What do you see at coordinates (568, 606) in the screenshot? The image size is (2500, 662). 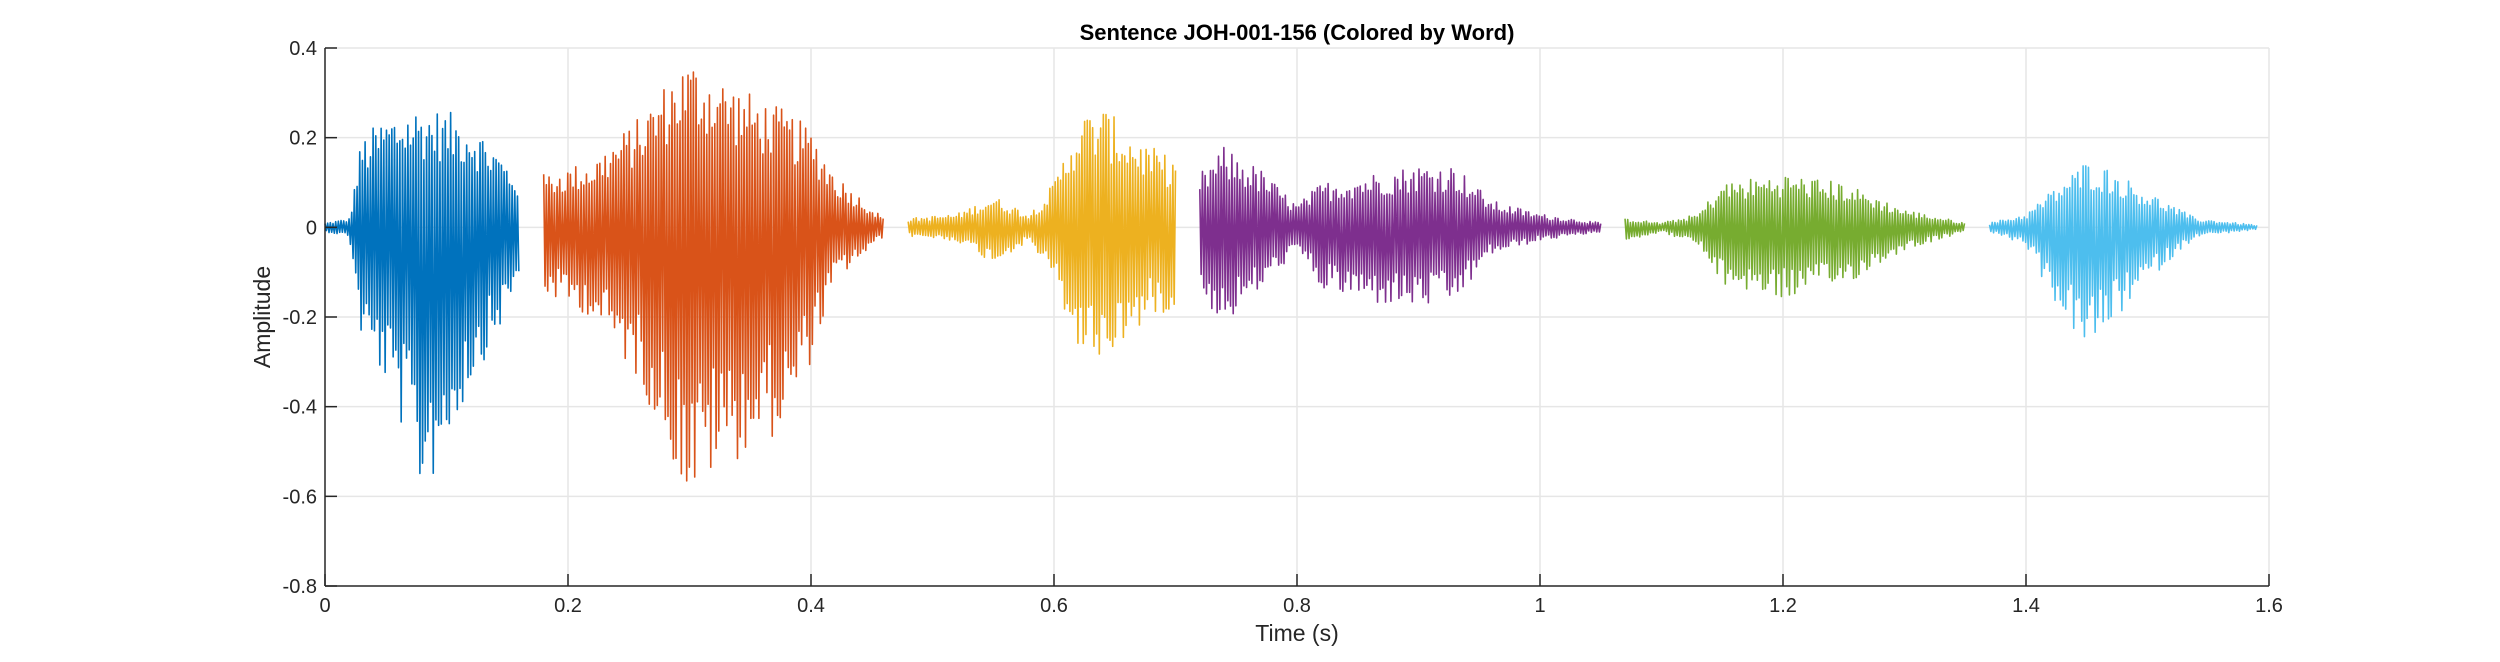 I see `x-tick-label: 0.2` at bounding box center [568, 606].